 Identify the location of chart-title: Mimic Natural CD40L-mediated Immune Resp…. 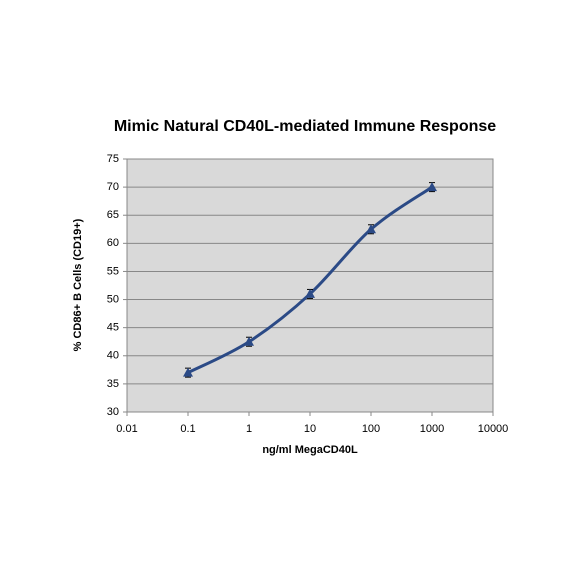
(305, 126).